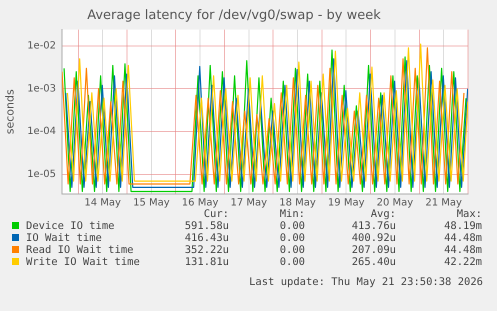 This screenshot has height=311, width=497. Describe the element at coordinates (373, 250) in the screenshot. I see `text: 207.09u` at that location.